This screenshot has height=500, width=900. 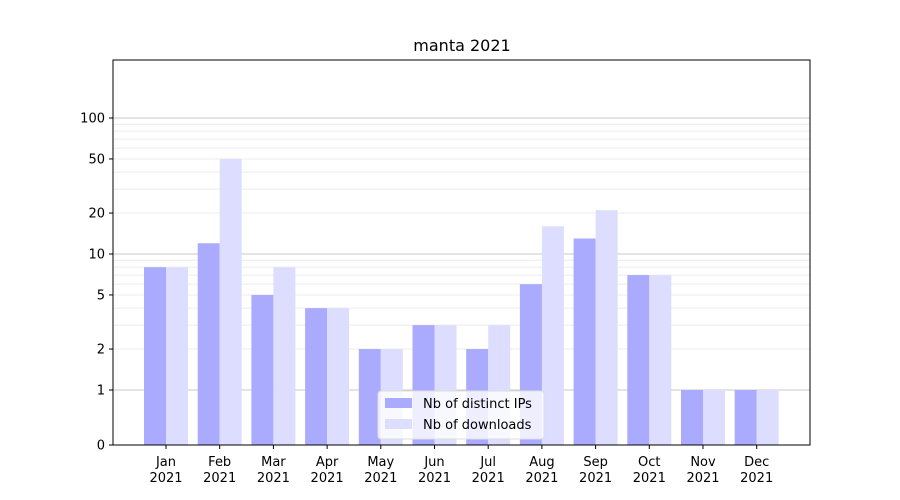 I want to click on bar-ips-dec, so click(x=745, y=417).